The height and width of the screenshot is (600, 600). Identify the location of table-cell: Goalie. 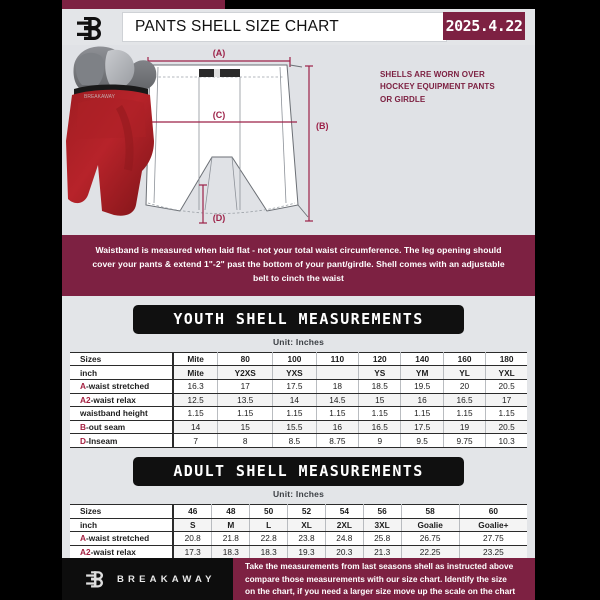
(430, 525).